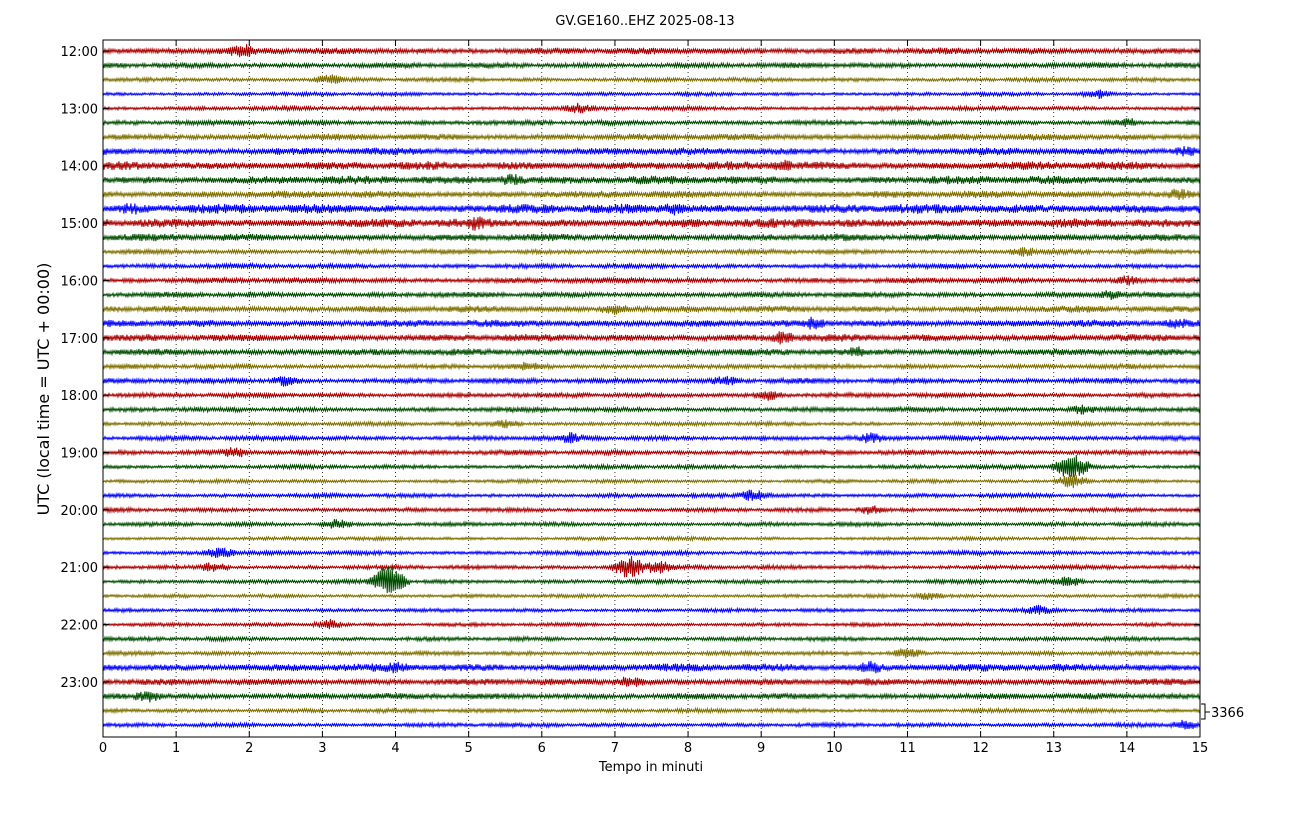 The image size is (1290, 819). What do you see at coordinates (1203, 711) in the screenshot?
I see `scale-bracket` at bounding box center [1203, 711].